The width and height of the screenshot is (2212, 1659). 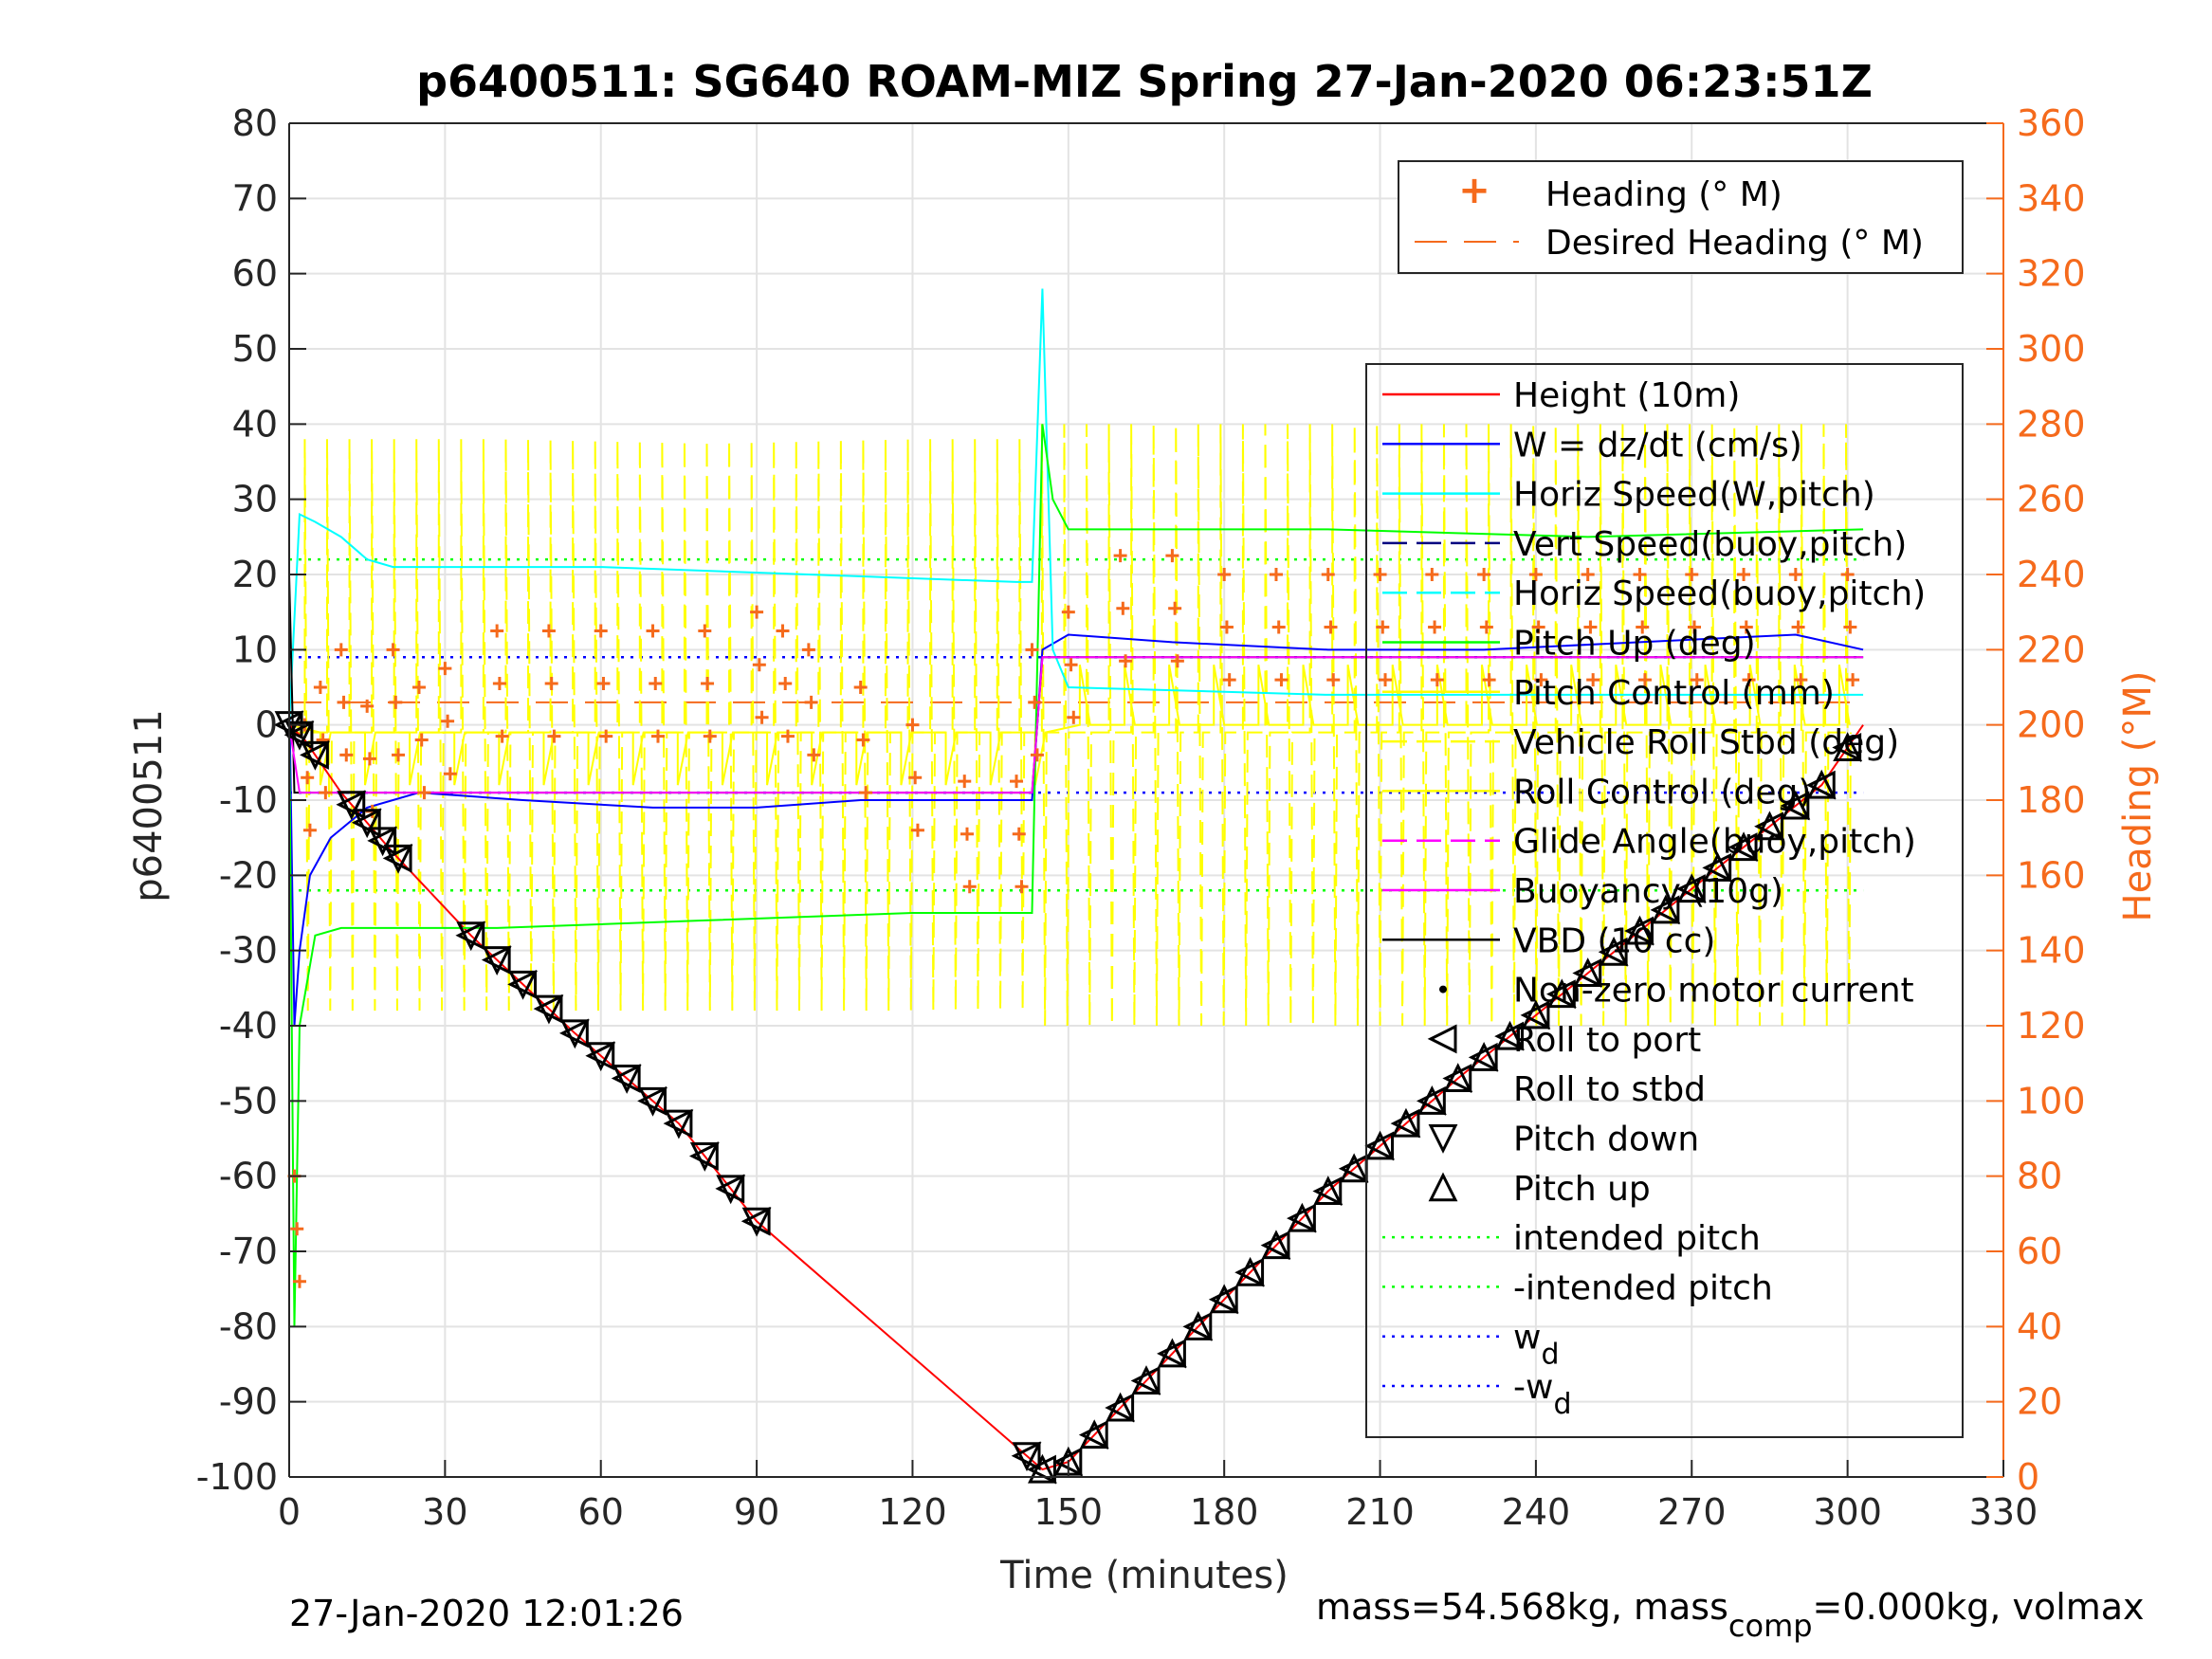 What do you see at coordinates (1474, 190) in the screenshot?
I see `legend-plus-marker: +` at bounding box center [1474, 190].